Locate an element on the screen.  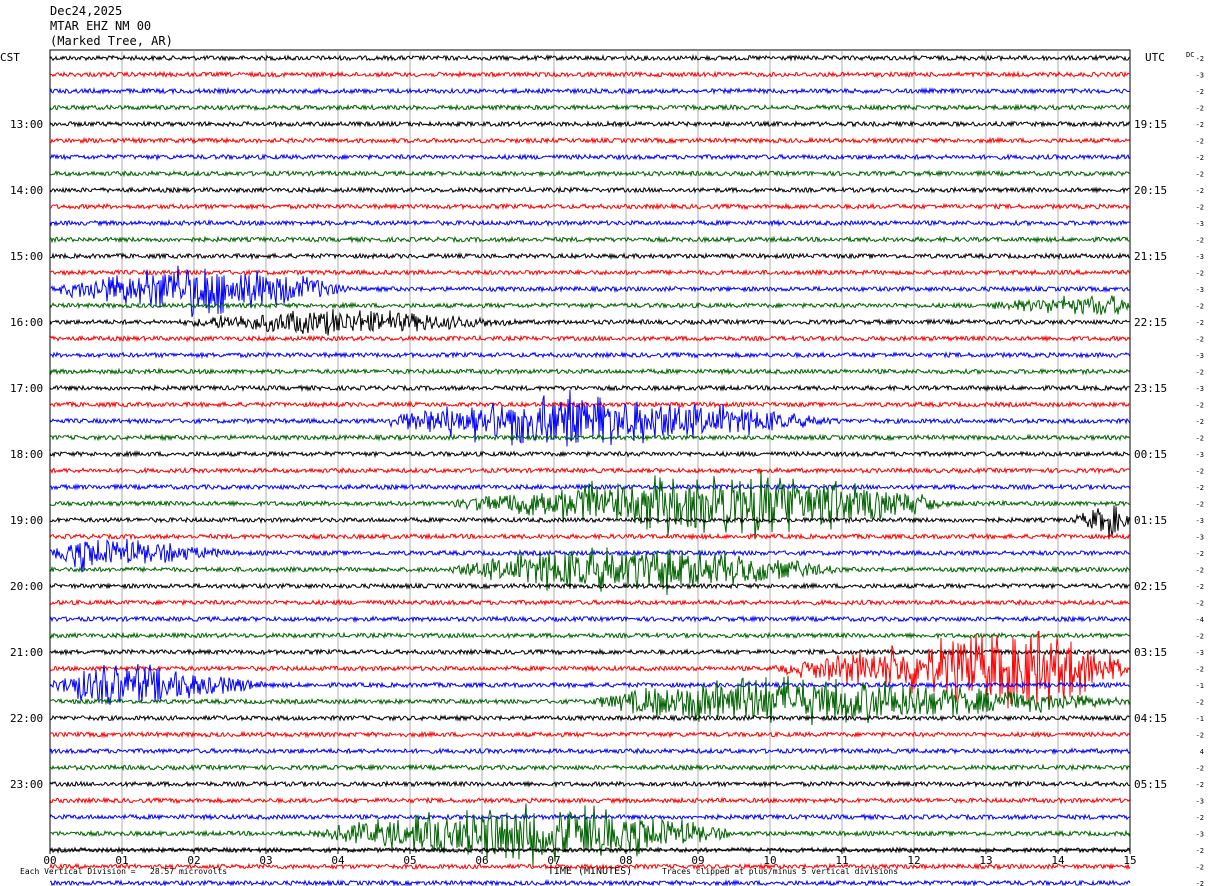
x-axis-label: TIME (MINUTES) is located at coordinates (590, 871).